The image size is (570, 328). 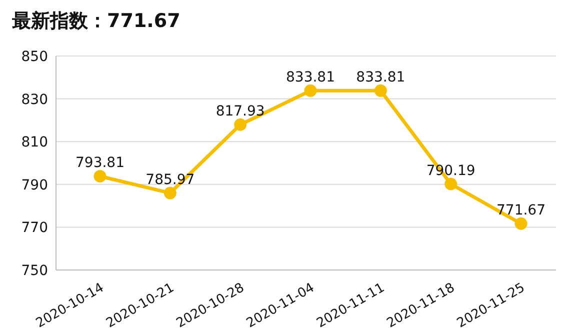 I want to click on data-label: 793.81, so click(x=100, y=163).